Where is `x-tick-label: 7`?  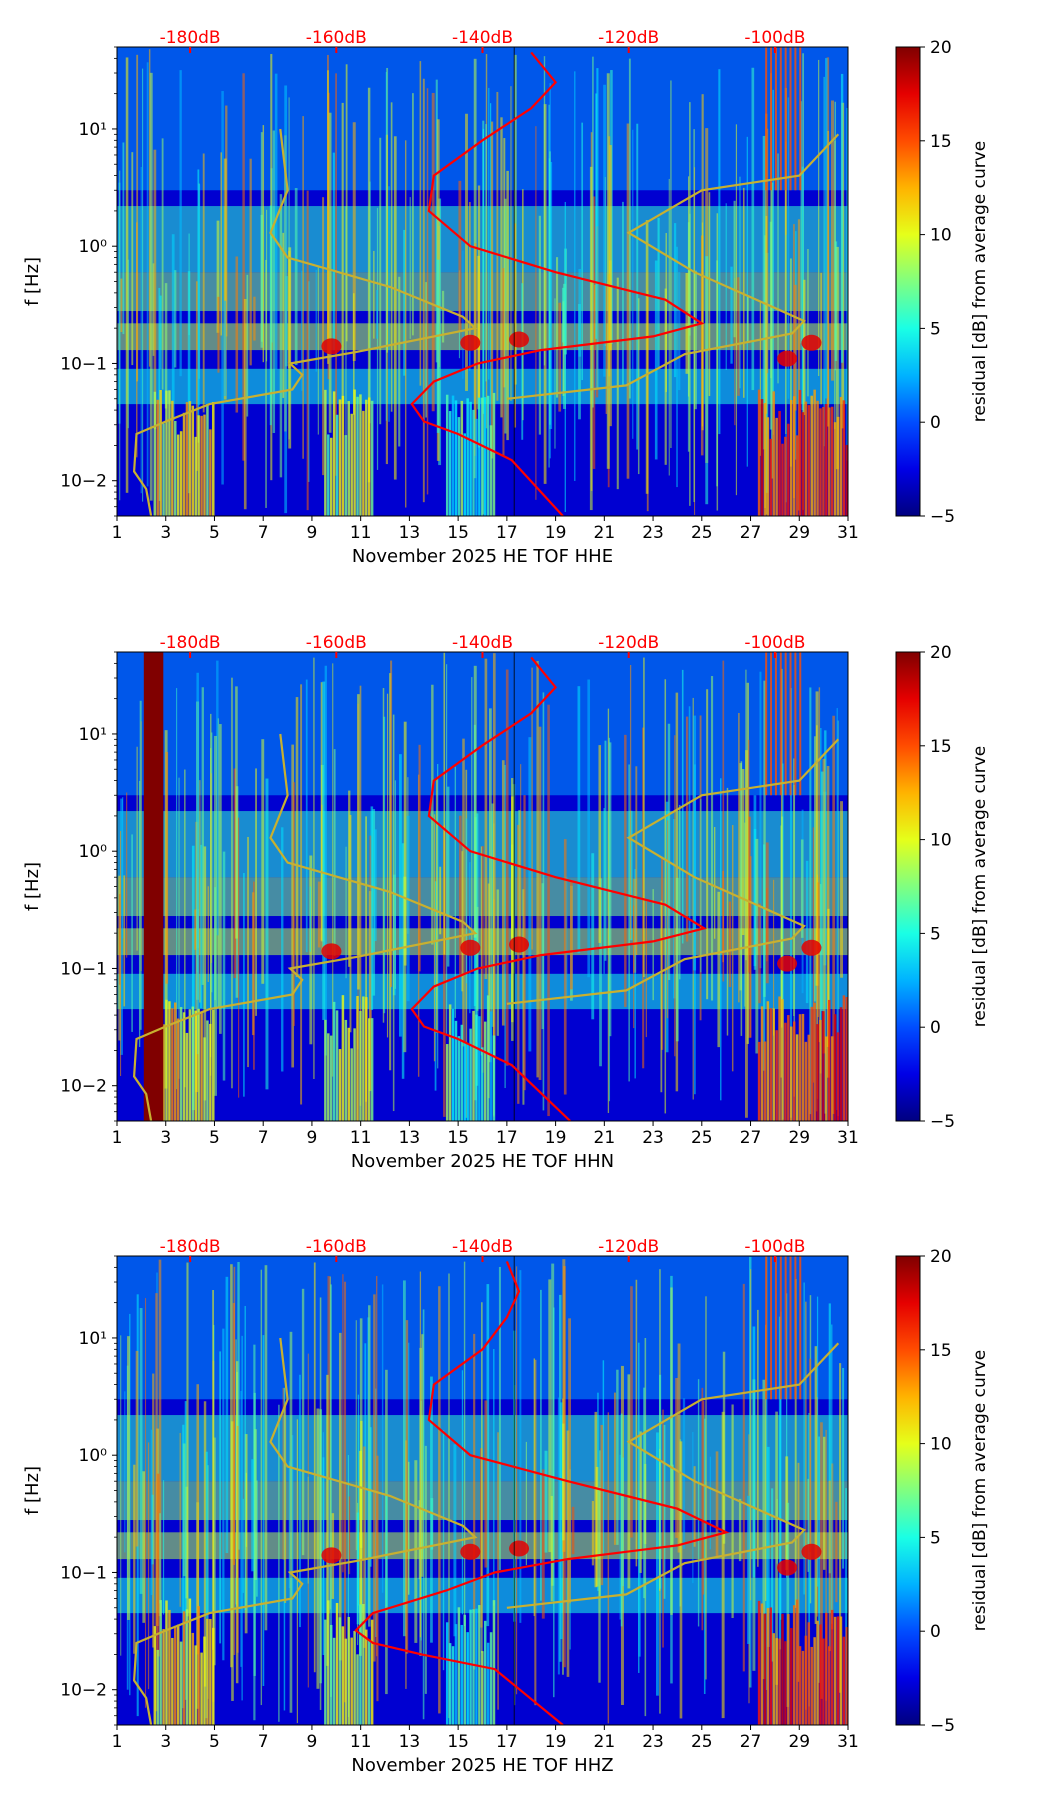
x-tick-label: 7 is located at coordinates (263, 533).